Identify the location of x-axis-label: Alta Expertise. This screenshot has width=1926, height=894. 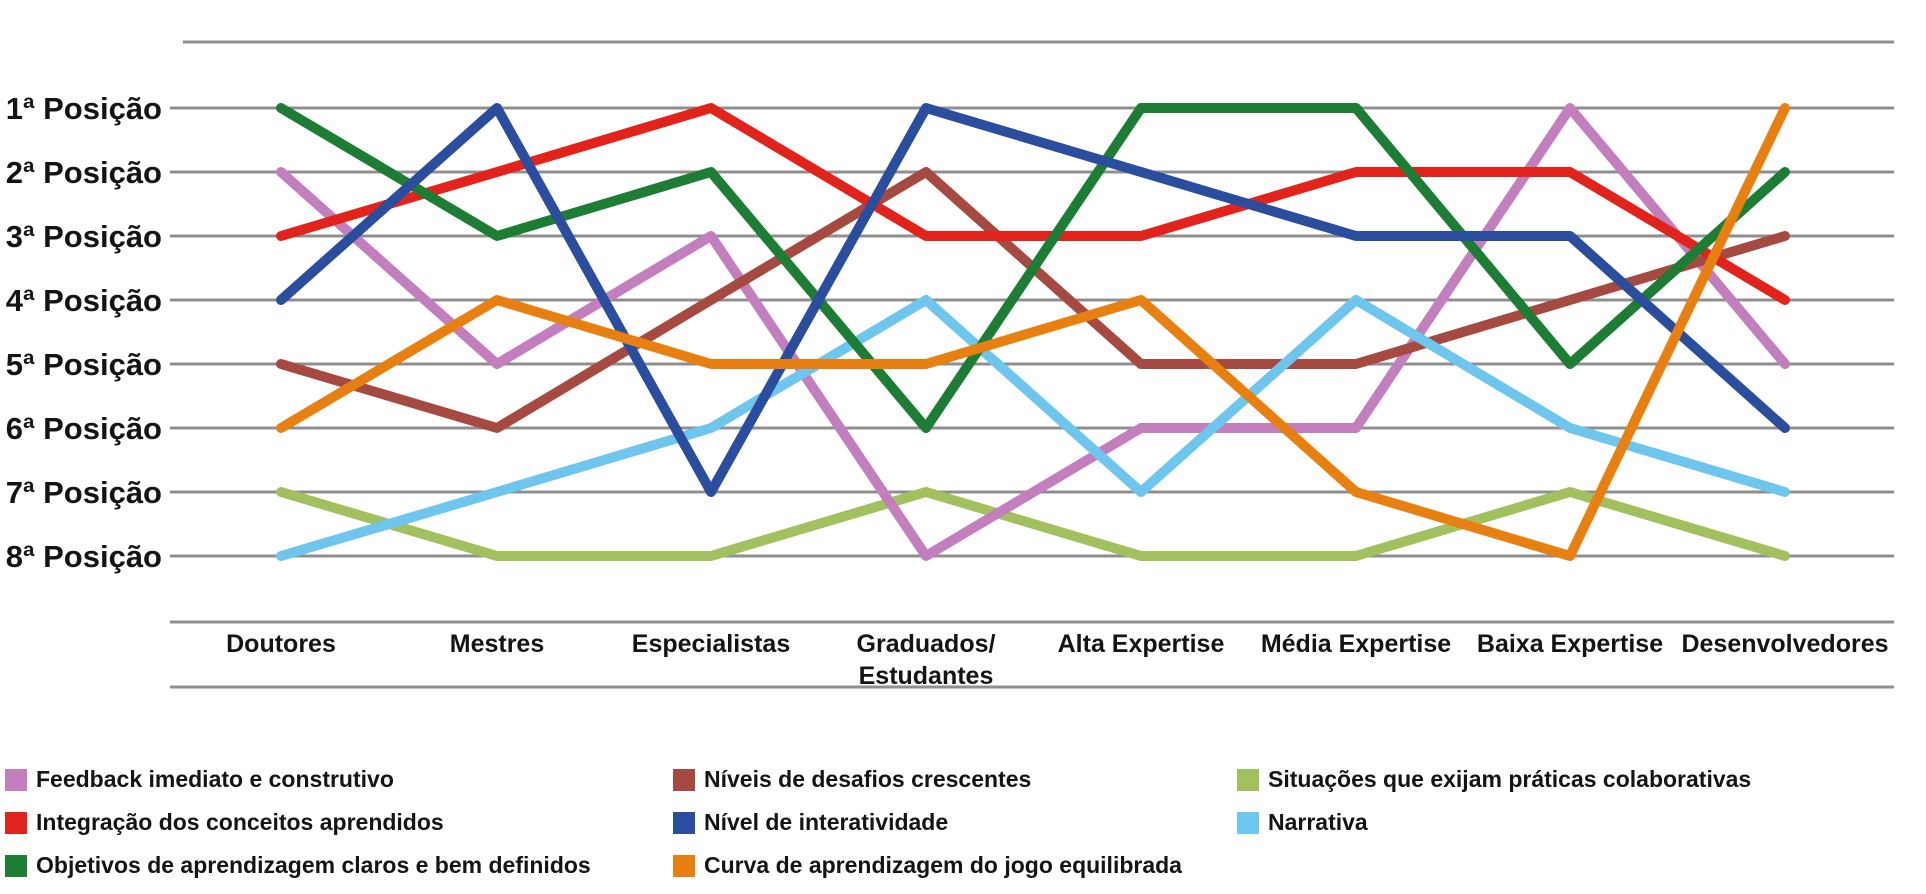
(1141, 644).